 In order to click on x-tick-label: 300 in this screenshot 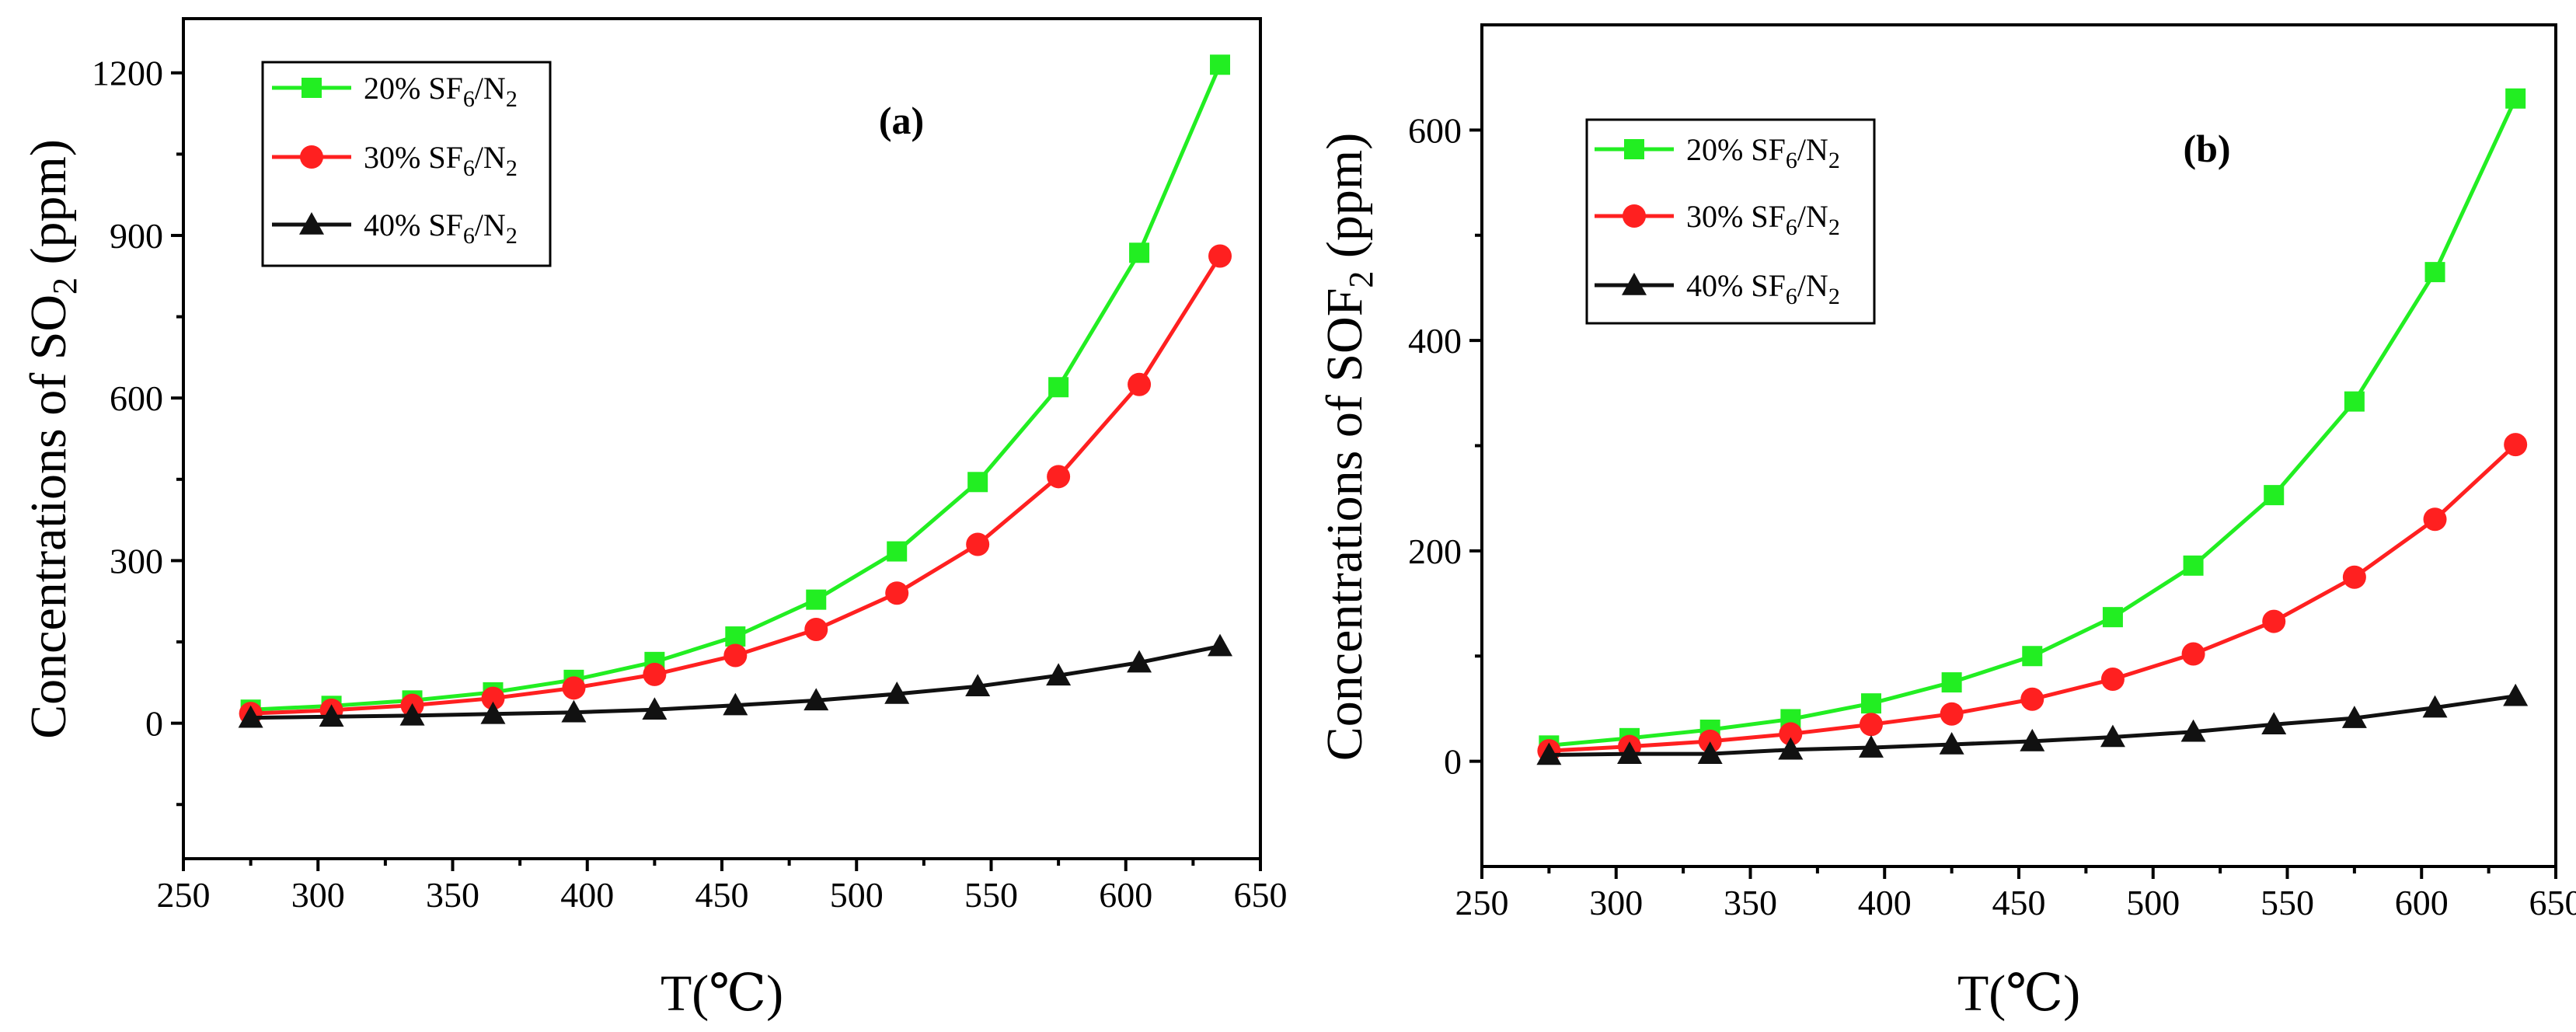, I will do `click(1616, 903)`.